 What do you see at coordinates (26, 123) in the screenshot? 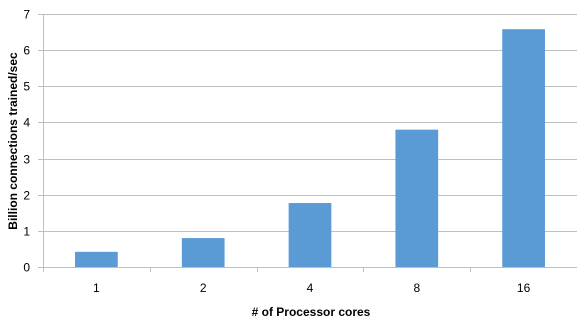
I see `y-tick-label: 4` at bounding box center [26, 123].